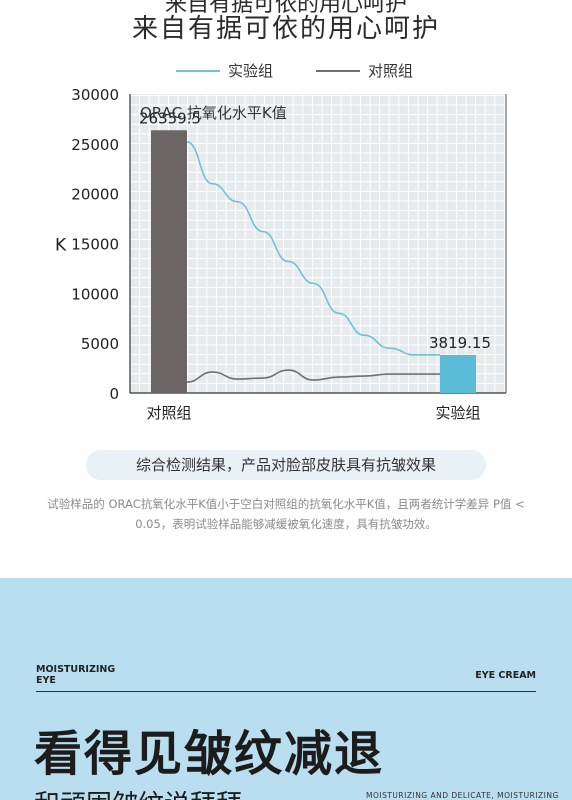 Image resolution: width=572 pixels, height=800 pixels. Describe the element at coordinates (462, 795) in the screenshot. I see `promo-small-text: MOISTURIZING AND DELICATE, MOISTURIZING` at that location.